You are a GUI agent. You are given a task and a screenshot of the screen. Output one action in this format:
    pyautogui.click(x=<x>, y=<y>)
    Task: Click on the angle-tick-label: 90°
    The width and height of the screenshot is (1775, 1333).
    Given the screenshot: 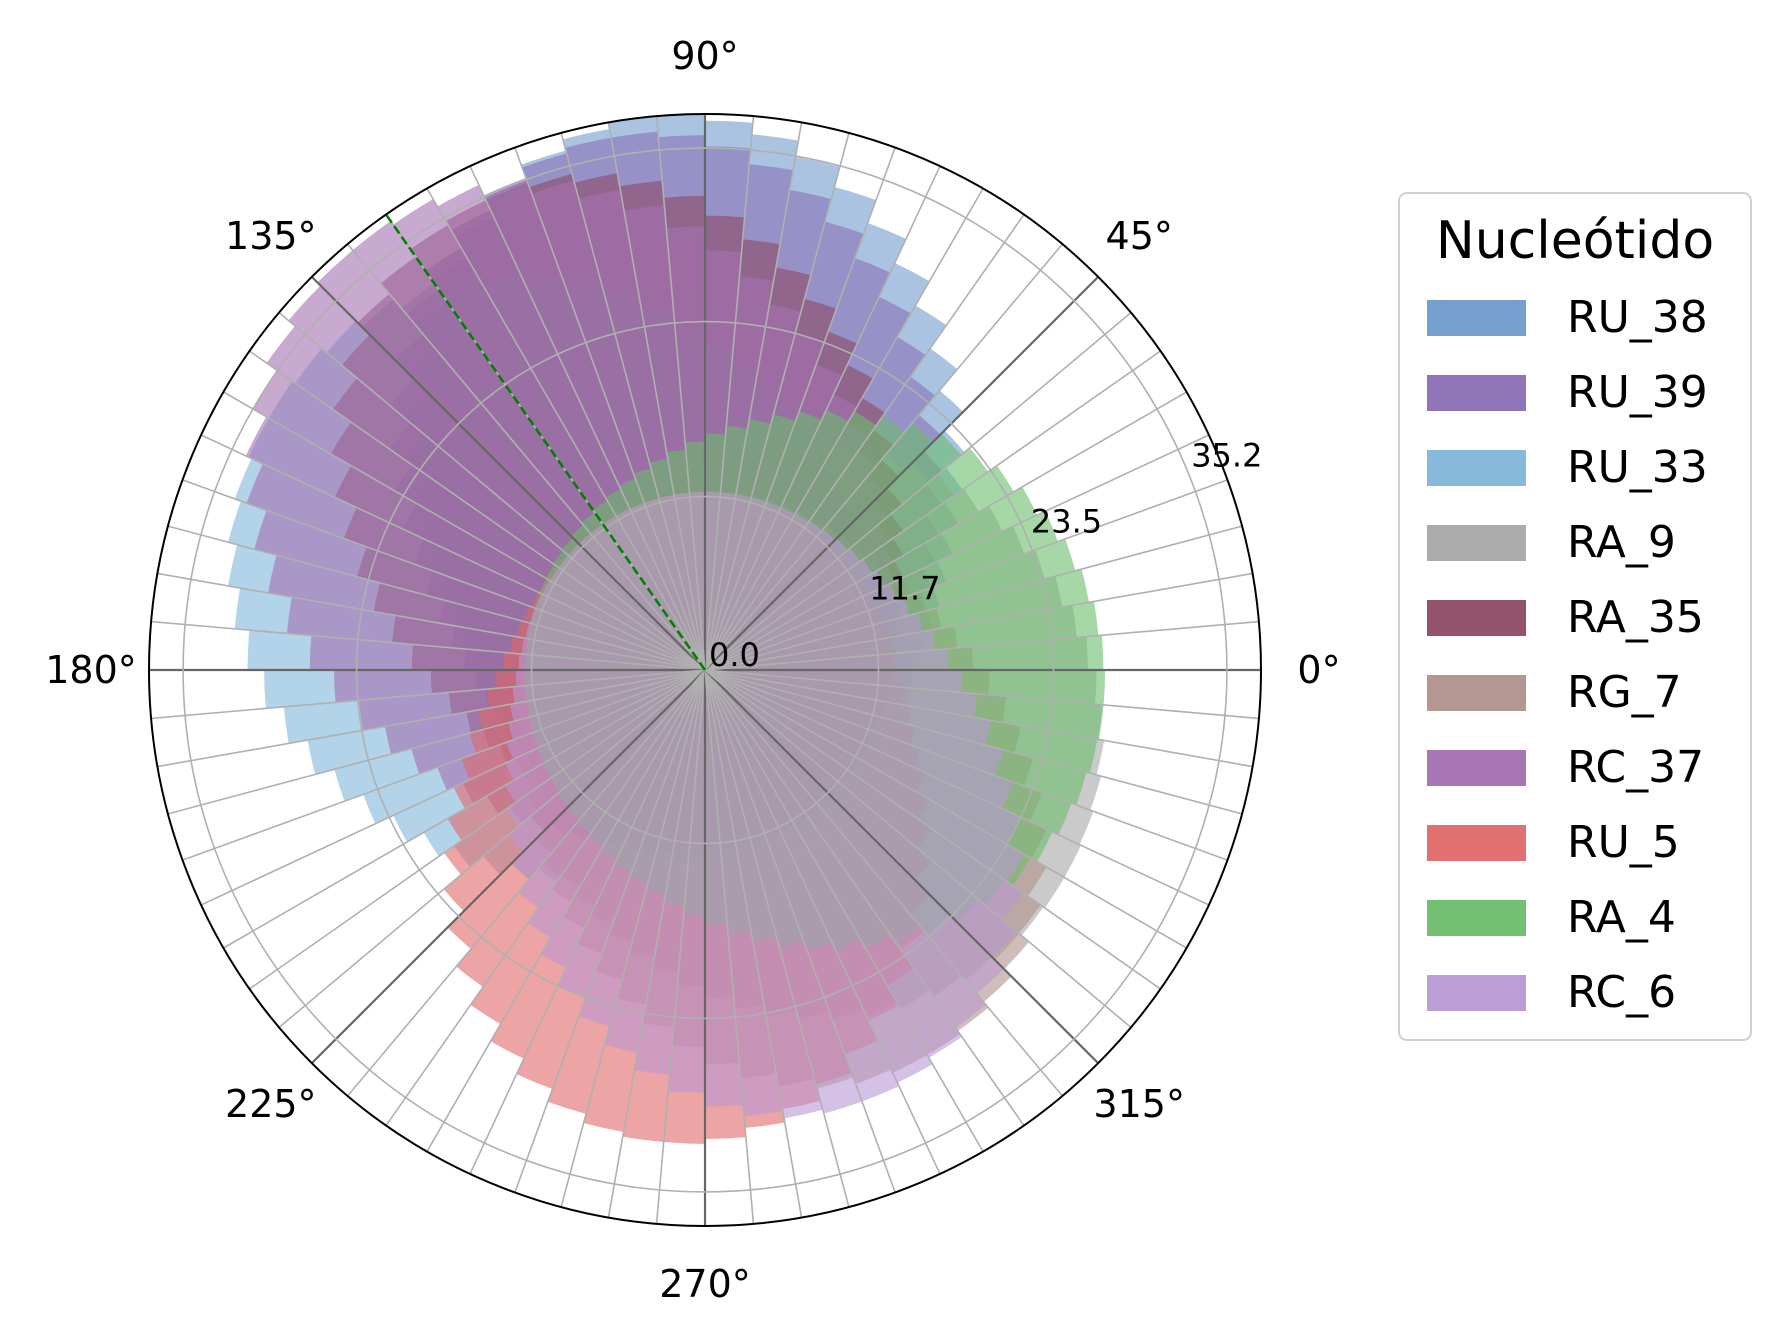 What is the action you would take?
    pyautogui.click(x=704, y=56)
    